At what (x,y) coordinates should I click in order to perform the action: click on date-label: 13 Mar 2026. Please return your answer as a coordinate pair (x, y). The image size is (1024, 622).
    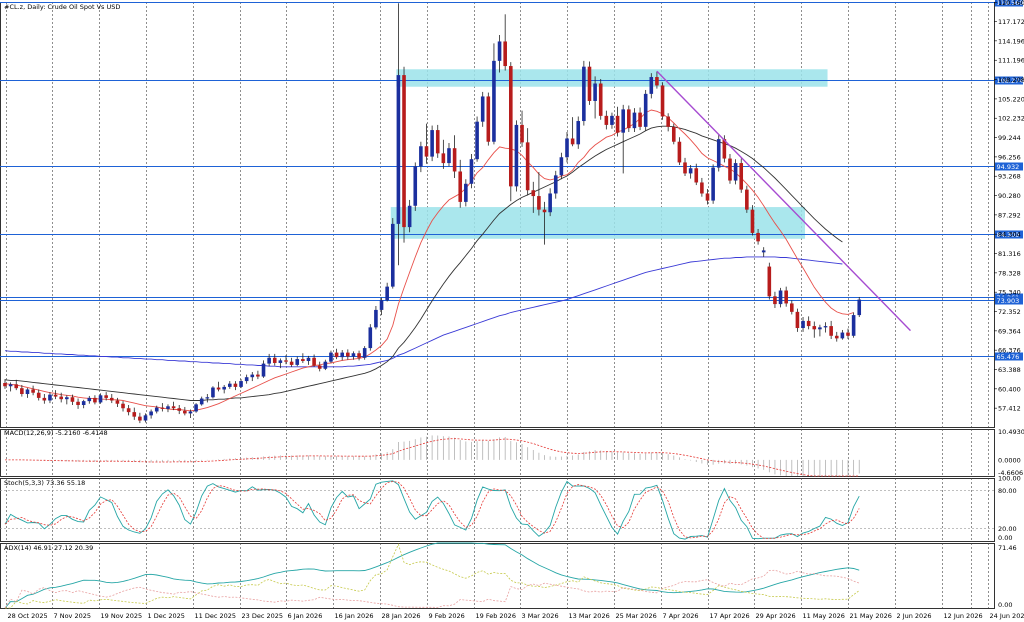
    Looking at the image, I should click on (589, 616).